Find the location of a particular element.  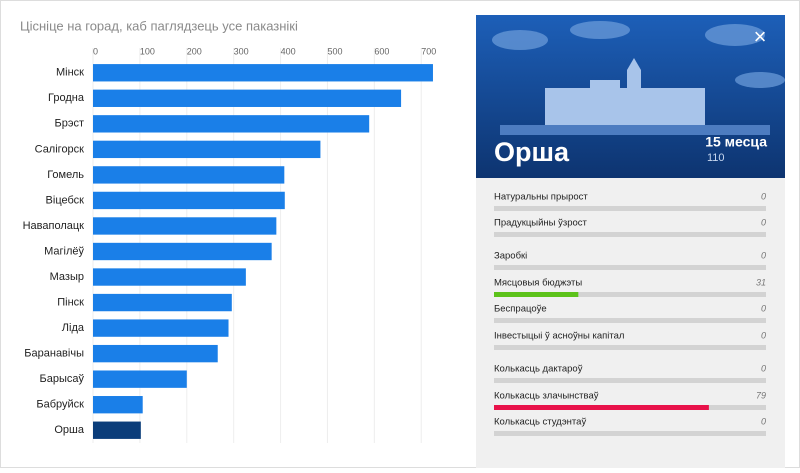

indicator-name: Колькасць дактароў is located at coordinates (538, 369).